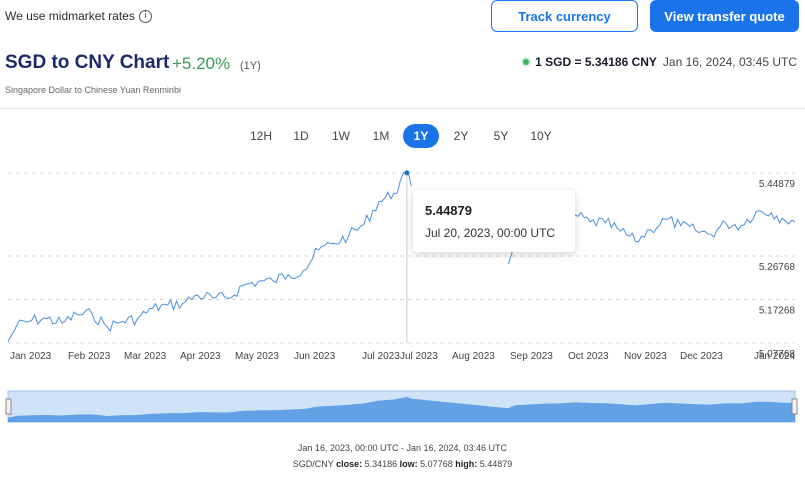  Describe the element at coordinates (501, 136) in the screenshot. I see `range-5y: 5Y` at that location.